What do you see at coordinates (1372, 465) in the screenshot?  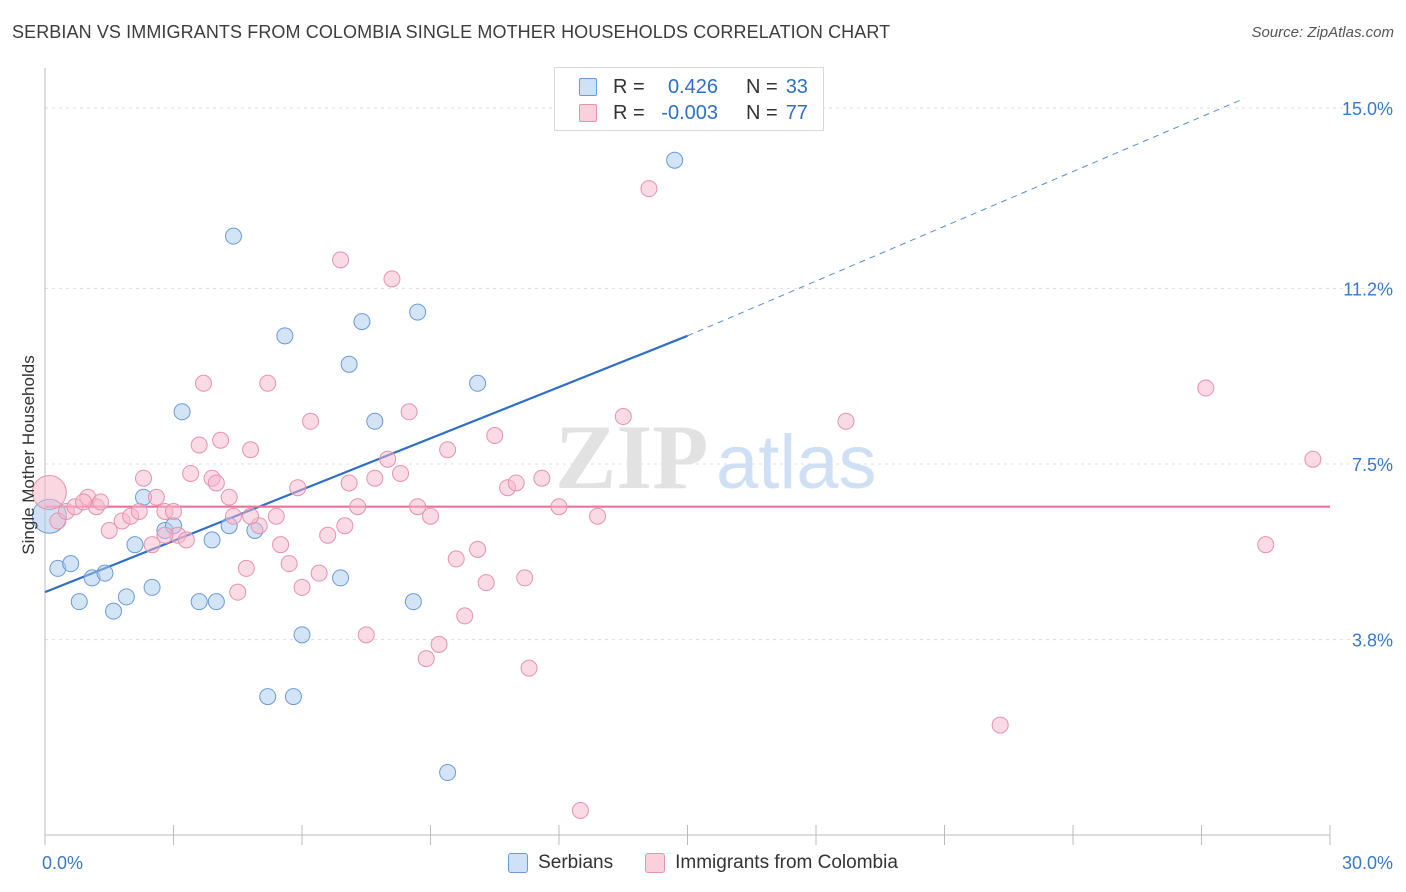 I see `y-tick-label: 7.5%` at bounding box center [1372, 465].